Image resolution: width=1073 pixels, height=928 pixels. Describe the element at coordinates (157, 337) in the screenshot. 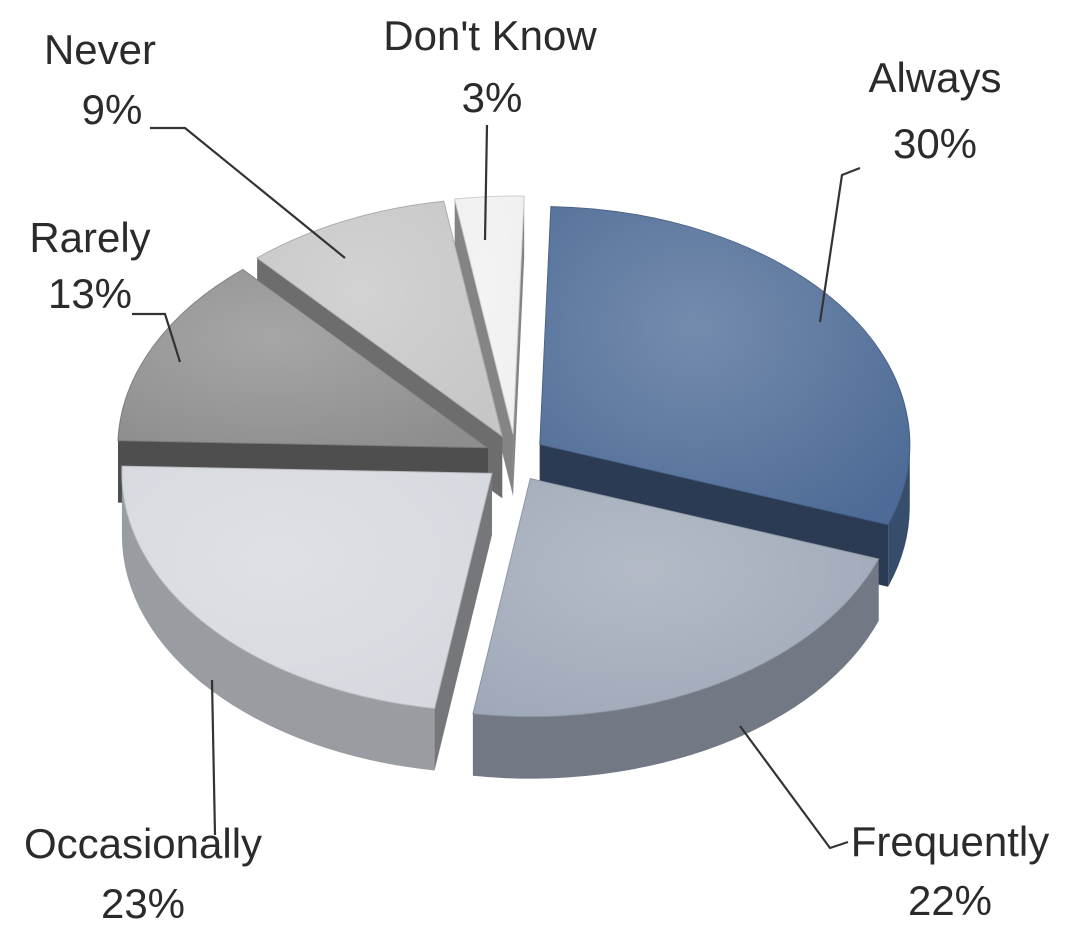

I see `leader-line-rarely` at that location.